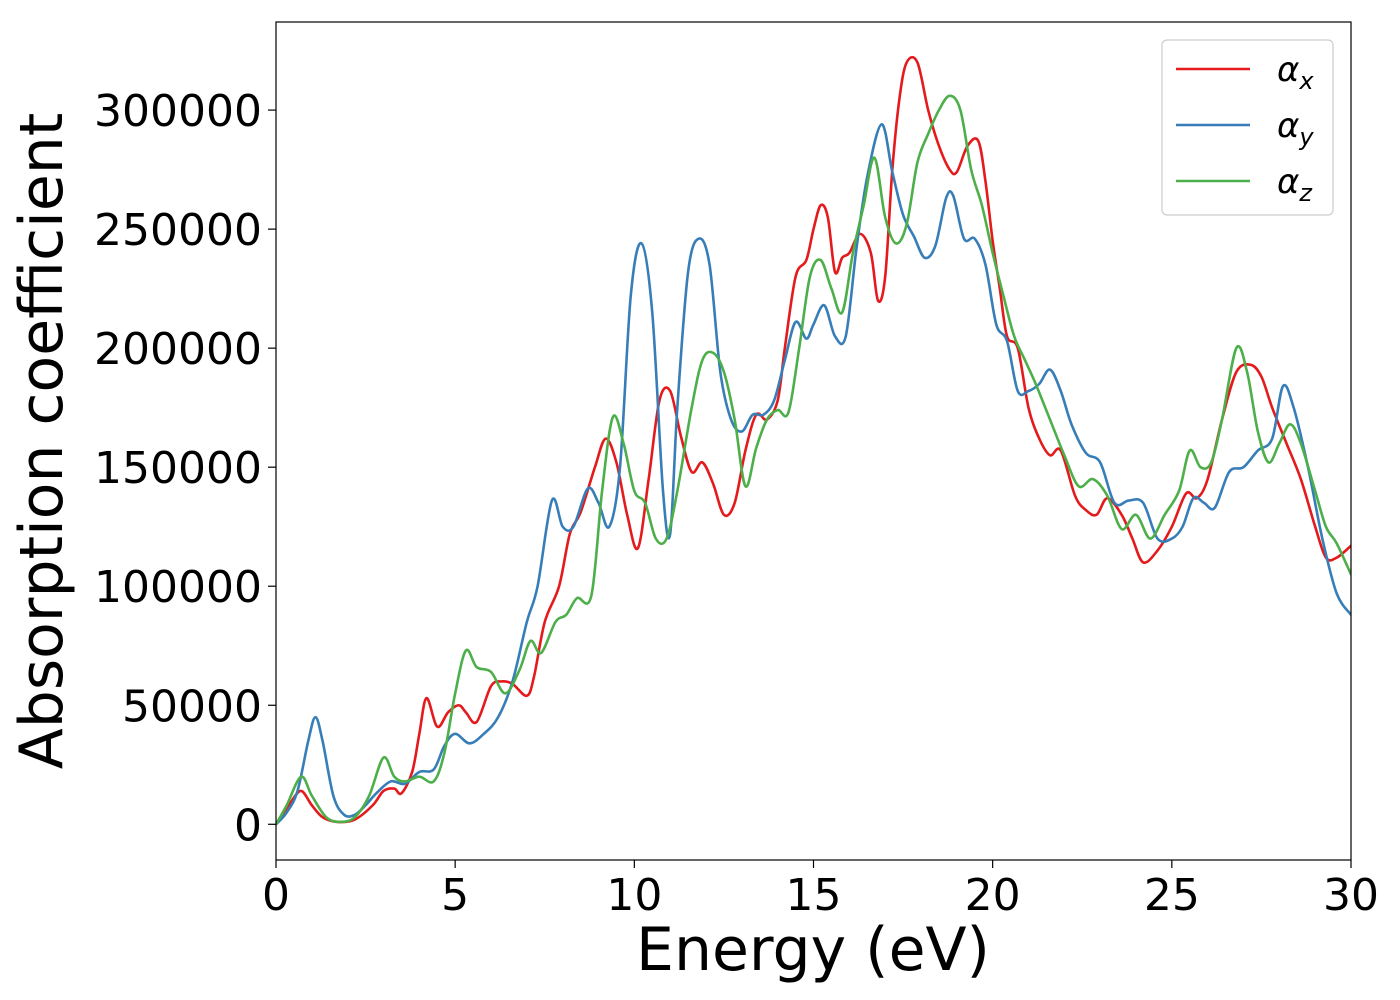 This screenshot has height=1000, width=1400. I want to click on x-tick-label: 10, so click(634, 895).